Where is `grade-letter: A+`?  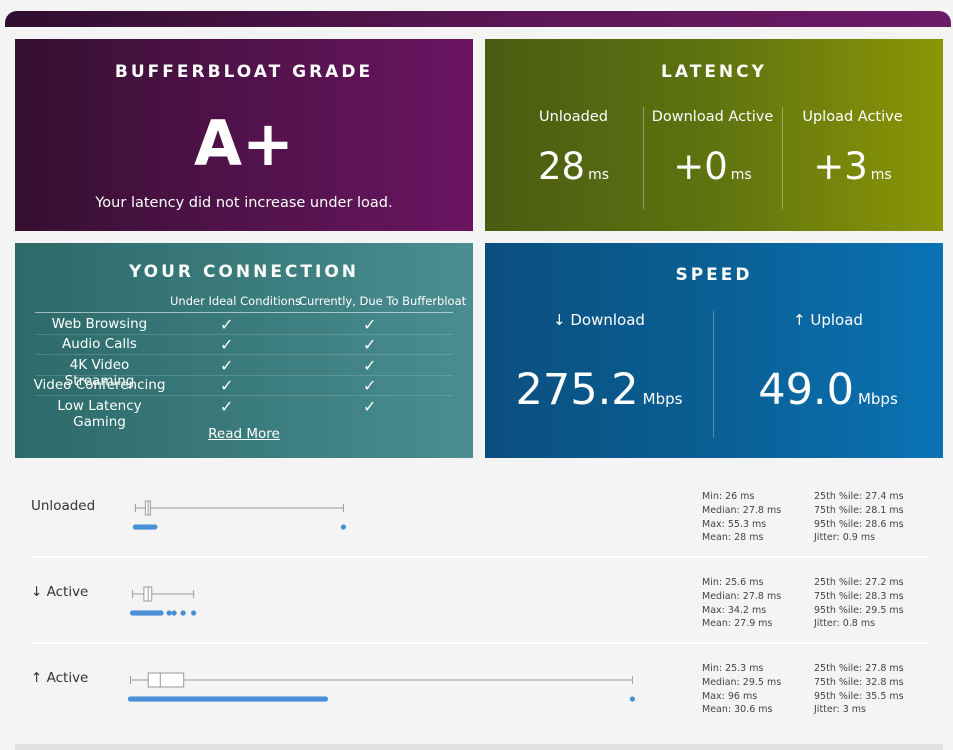 grade-letter: A+ is located at coordinates (244, 143).